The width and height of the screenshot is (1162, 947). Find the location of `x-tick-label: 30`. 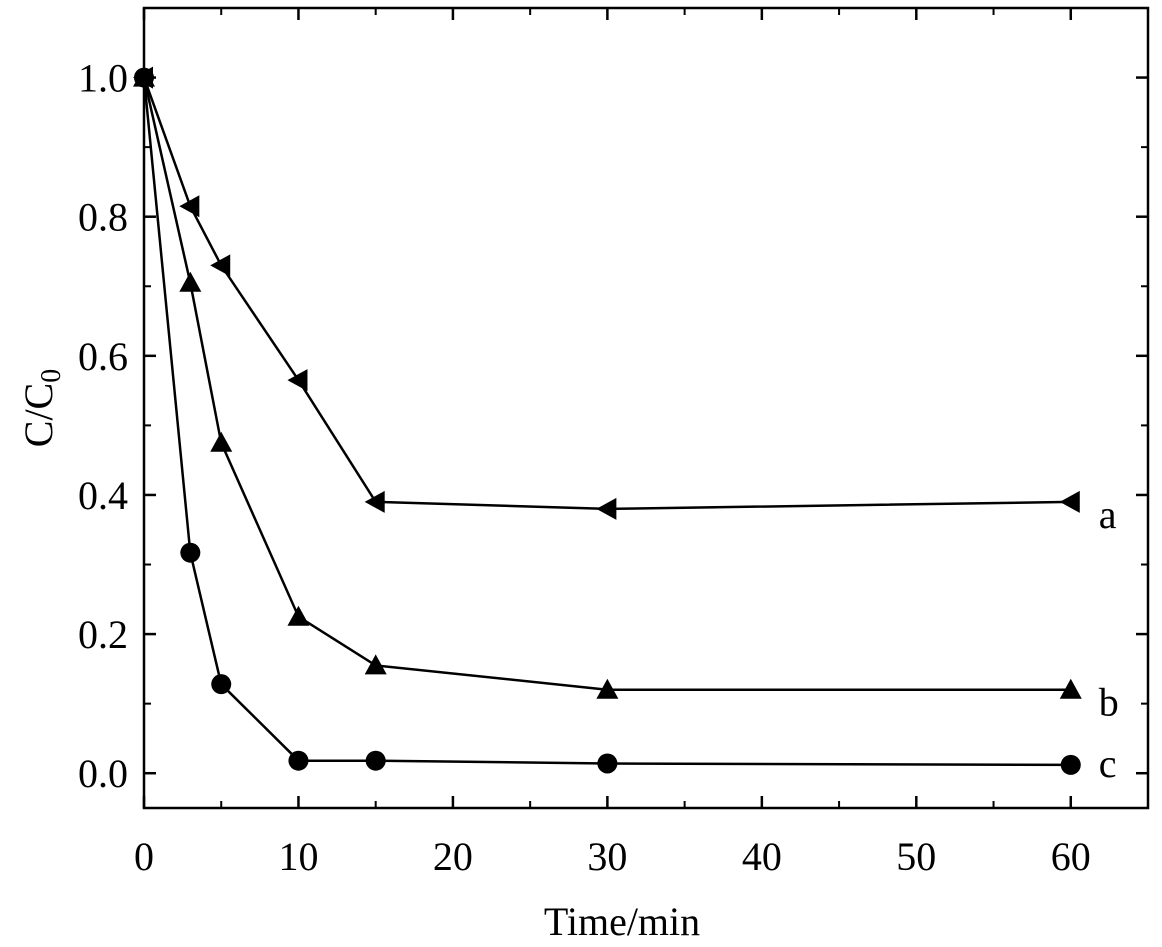

x-tick-label: 30 is located at coordinates (607, 856).